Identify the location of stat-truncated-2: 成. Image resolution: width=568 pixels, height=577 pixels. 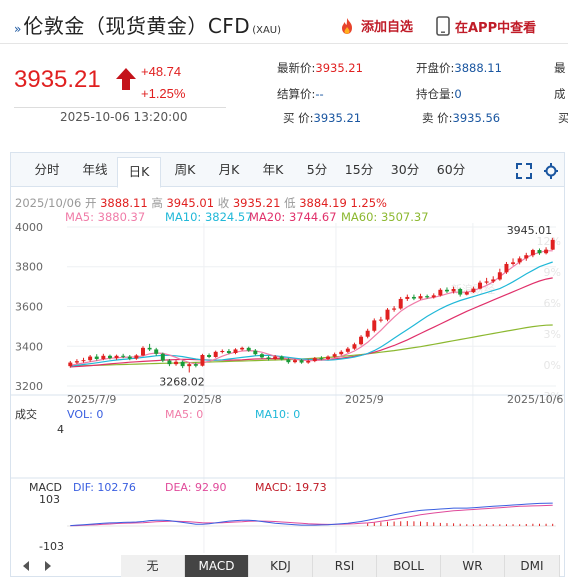
(560, 94).